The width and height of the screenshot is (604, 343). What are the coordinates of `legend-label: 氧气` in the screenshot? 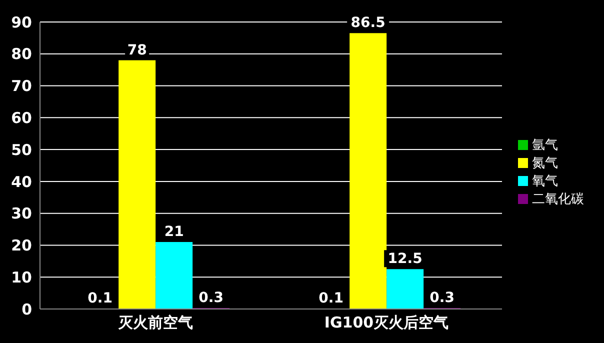 It's located at (545, 181).